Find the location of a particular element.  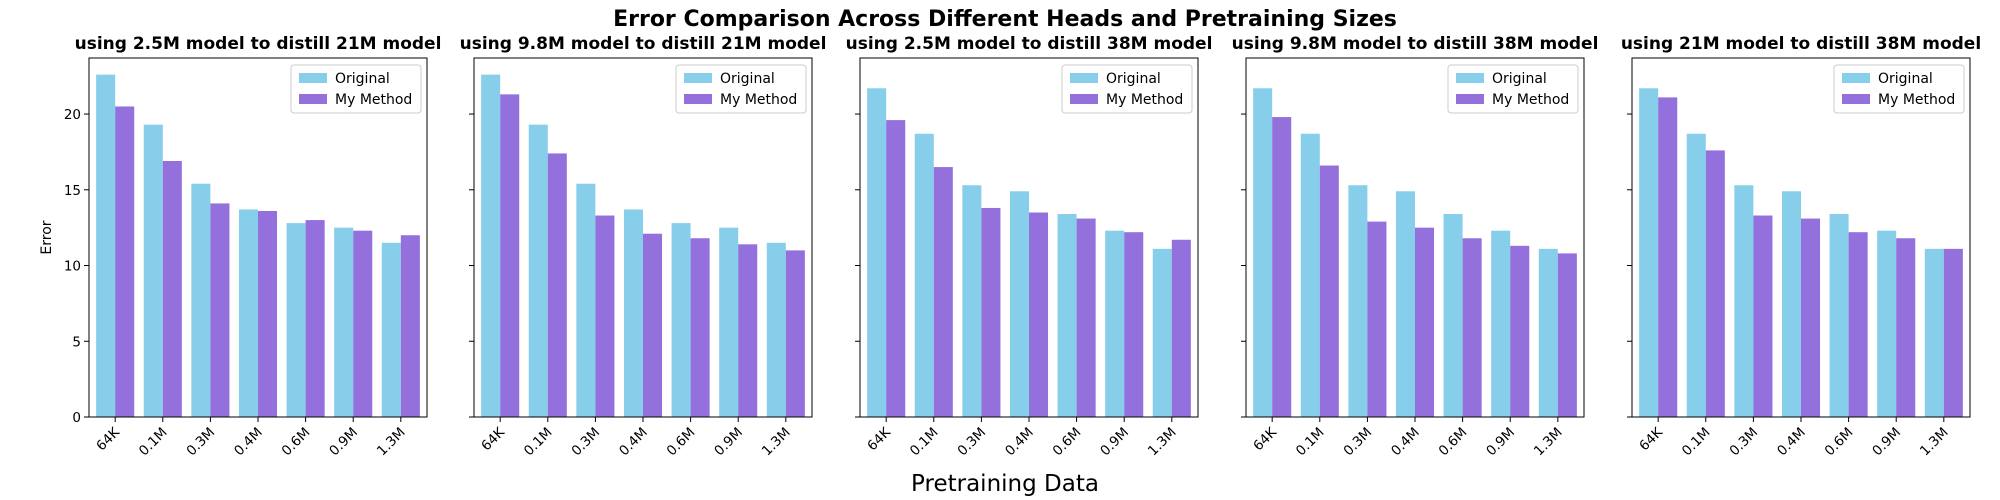

y-tick-label: 10 is located at coordinates (72, 267).